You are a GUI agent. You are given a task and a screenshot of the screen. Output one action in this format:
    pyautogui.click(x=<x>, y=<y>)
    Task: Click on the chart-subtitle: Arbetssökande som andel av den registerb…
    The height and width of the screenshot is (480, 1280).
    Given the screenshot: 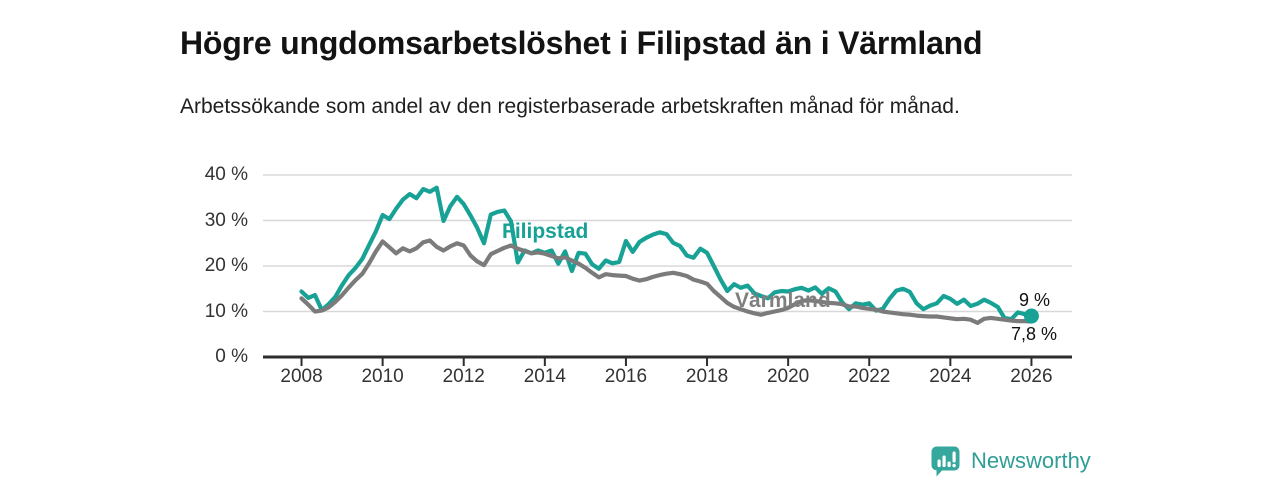 What is the action you would take?
    pyautogui.click(x=570, y=106)
    